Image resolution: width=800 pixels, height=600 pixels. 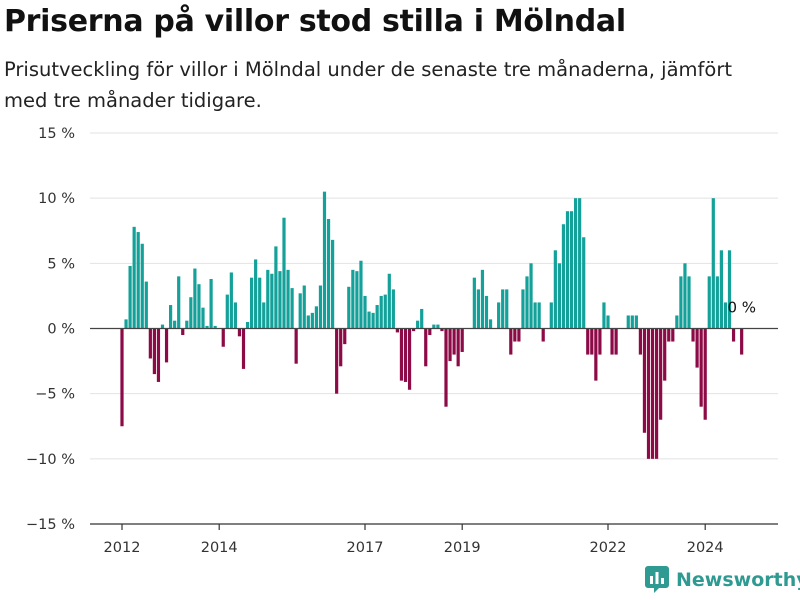 I want to click on last-value-annotation: 0 %, so click(x=742, y=308).